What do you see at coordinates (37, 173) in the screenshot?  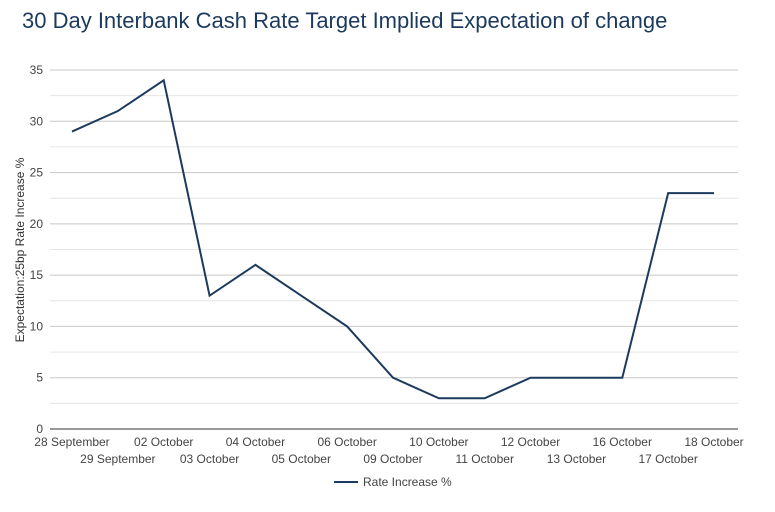 I see `y-tick-label: 25` at bounding box center [37, 173].